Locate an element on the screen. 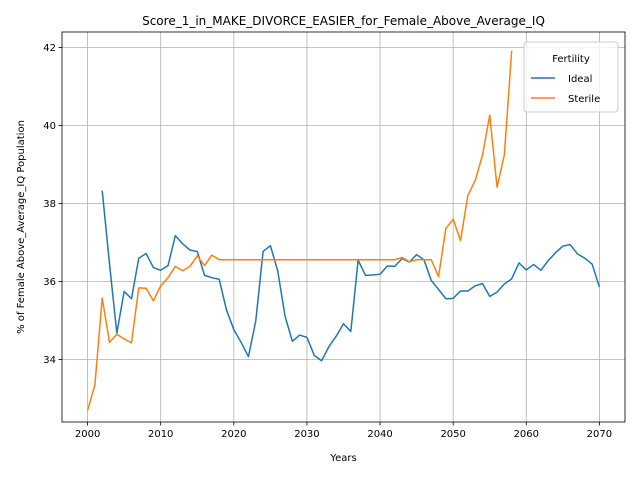 The image size is (640, 480). x-tick-label: 2060 is located at coordinates (526, 434).